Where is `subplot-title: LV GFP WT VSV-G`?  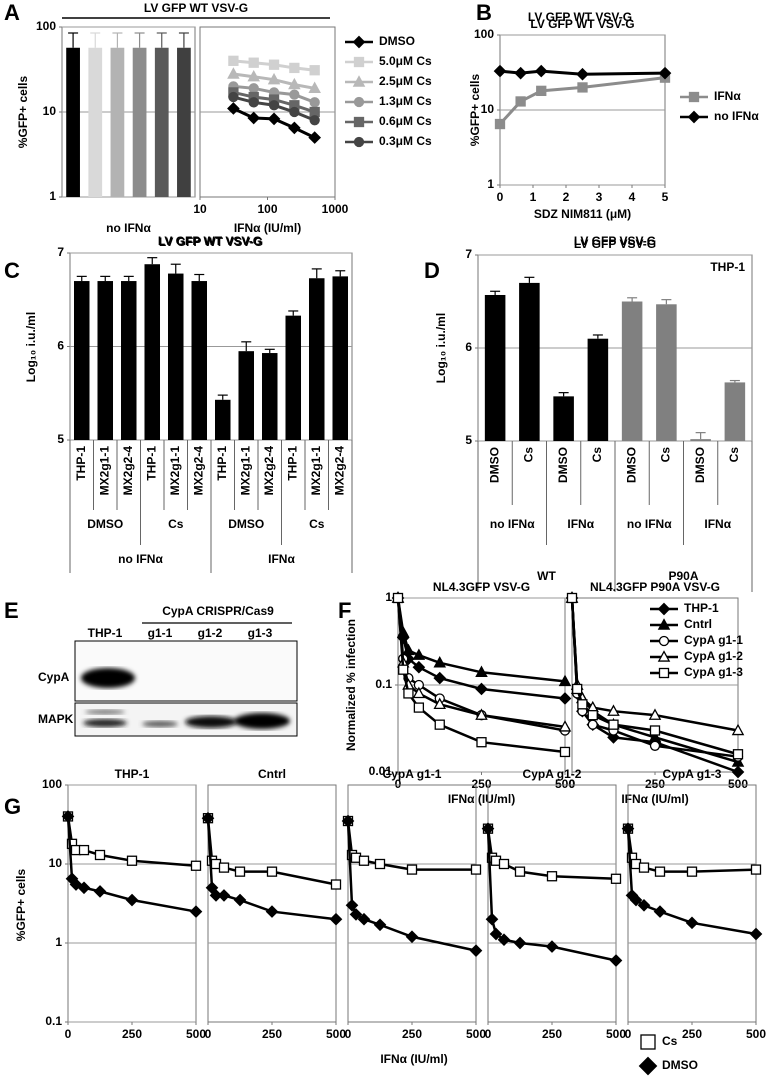
subplot-title: LV GFP WT VSV-G is located at coordinates (582, 24).